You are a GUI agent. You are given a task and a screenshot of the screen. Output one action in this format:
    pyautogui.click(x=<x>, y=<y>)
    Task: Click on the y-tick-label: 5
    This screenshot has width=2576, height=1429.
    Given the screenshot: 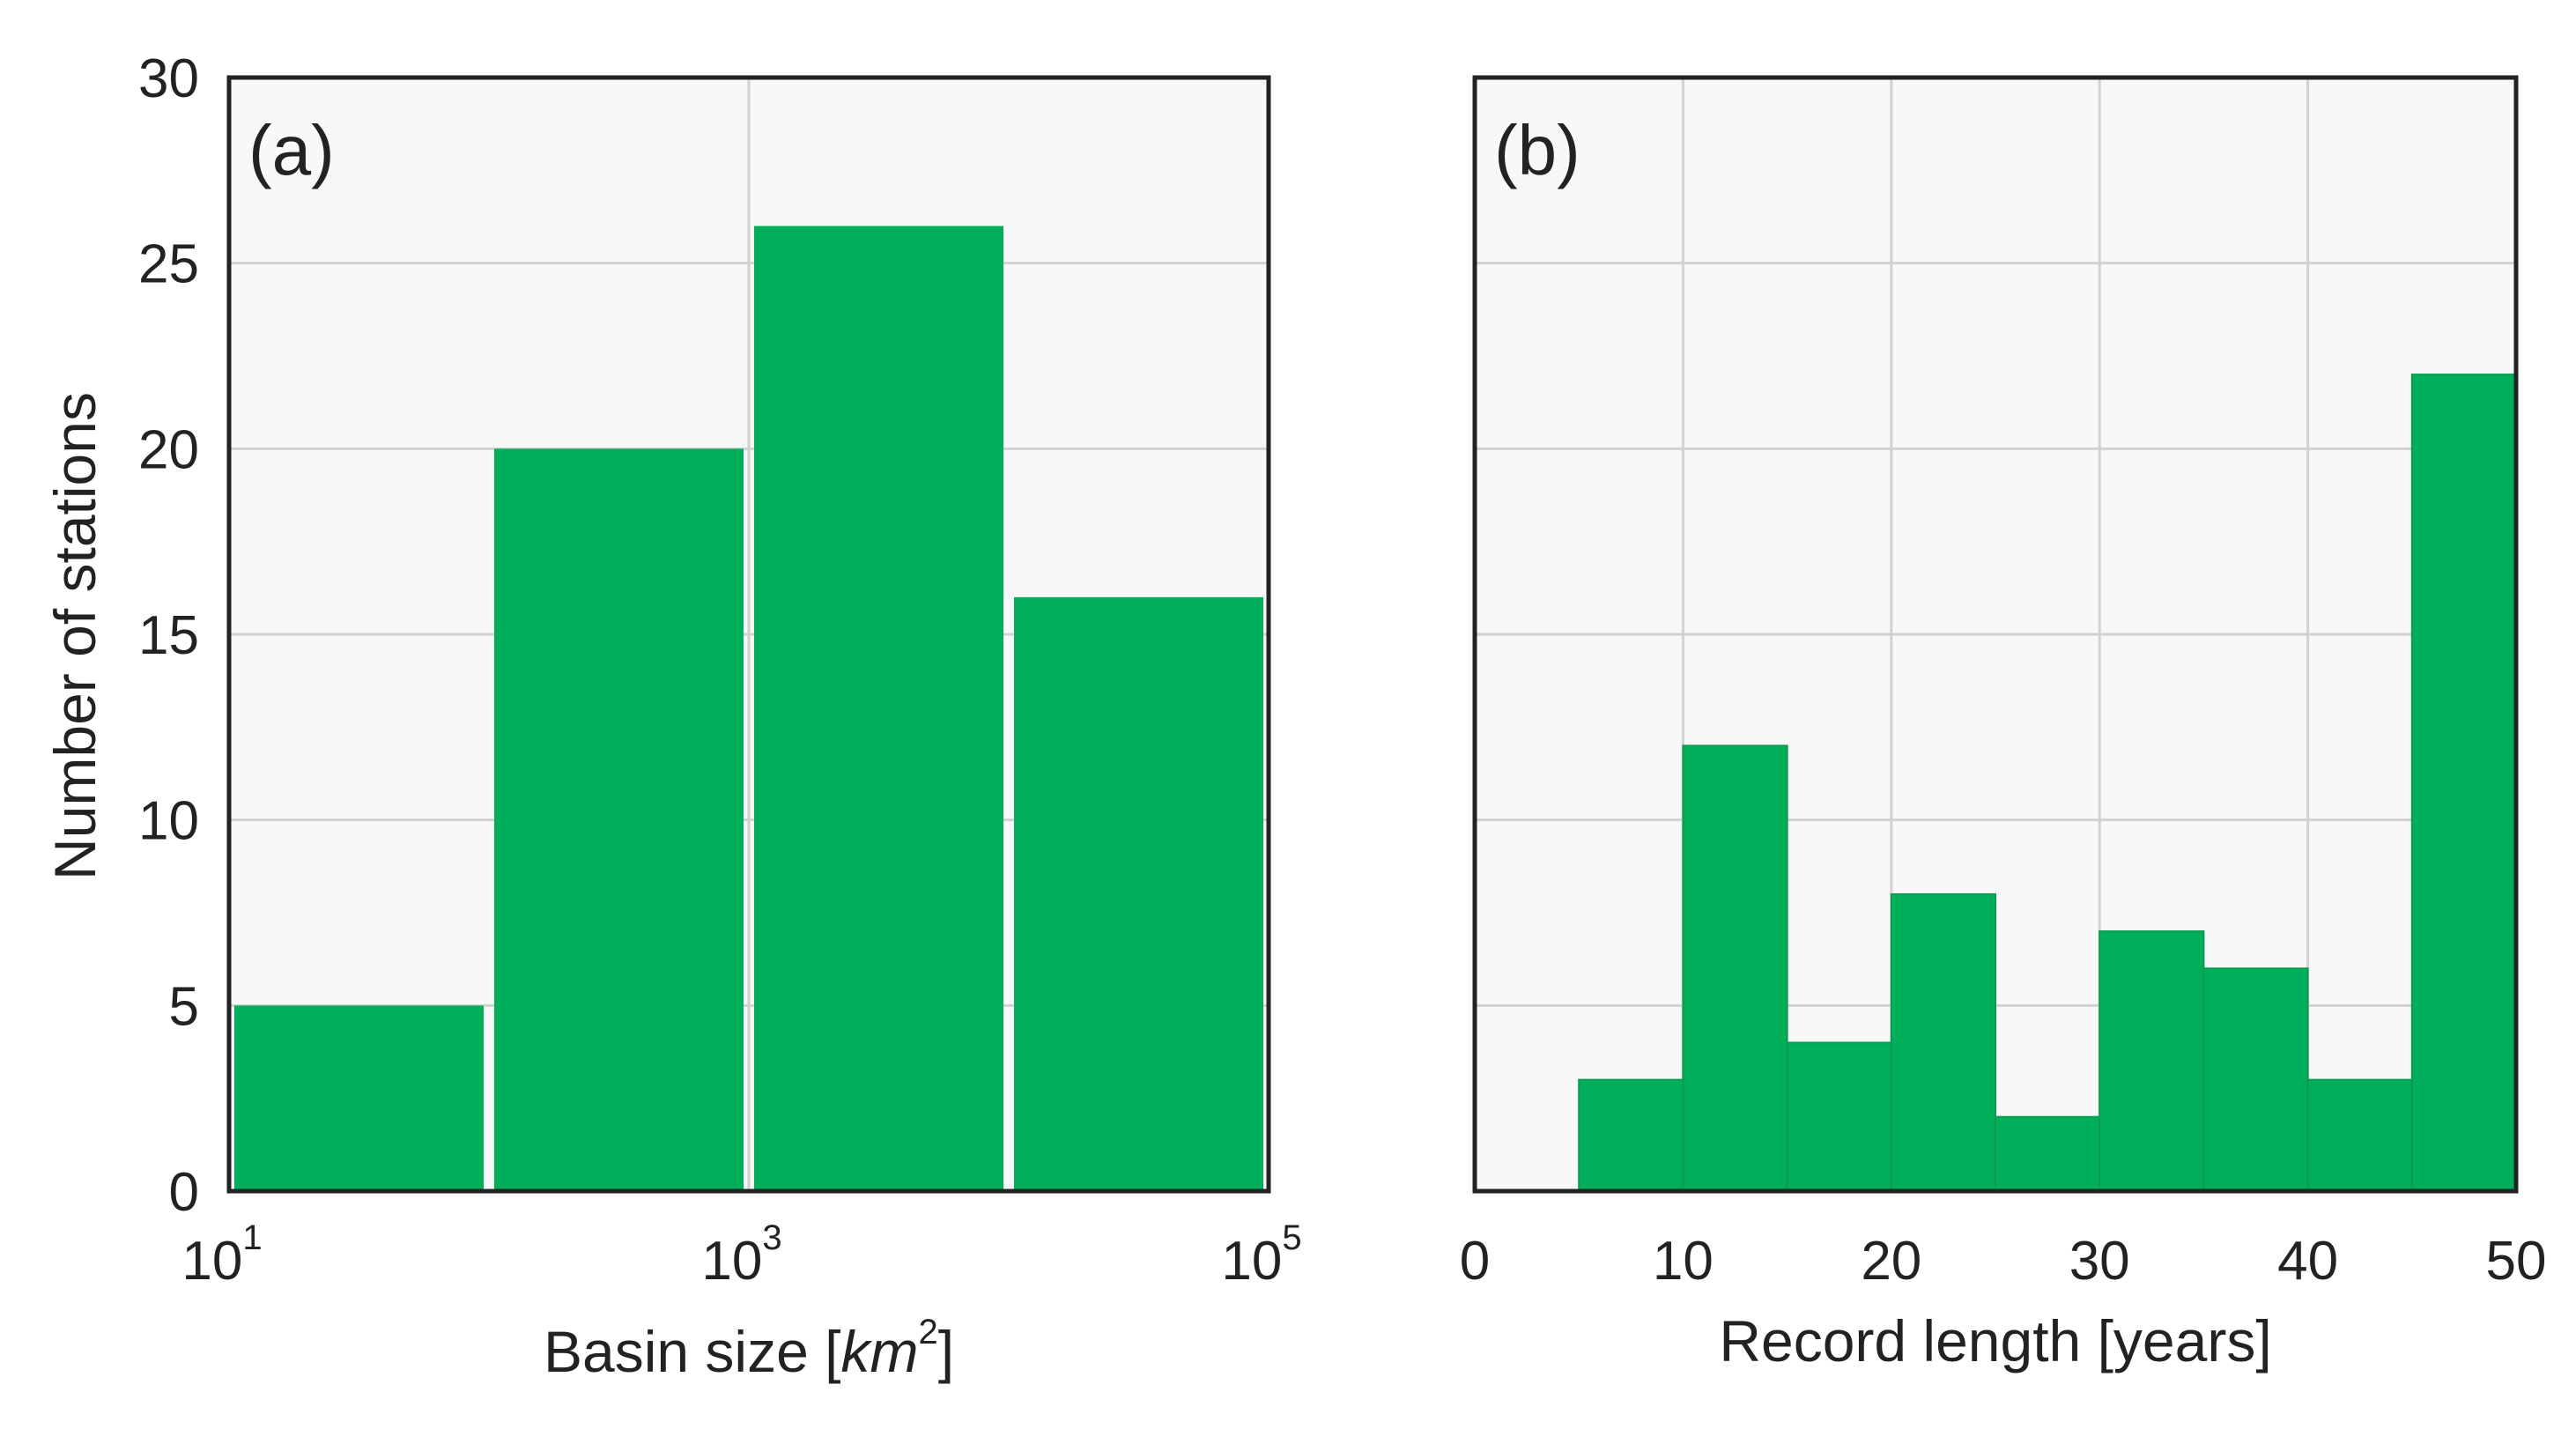 What is the action you would take?
    pyautogui.click(x=184, y=1007)
    